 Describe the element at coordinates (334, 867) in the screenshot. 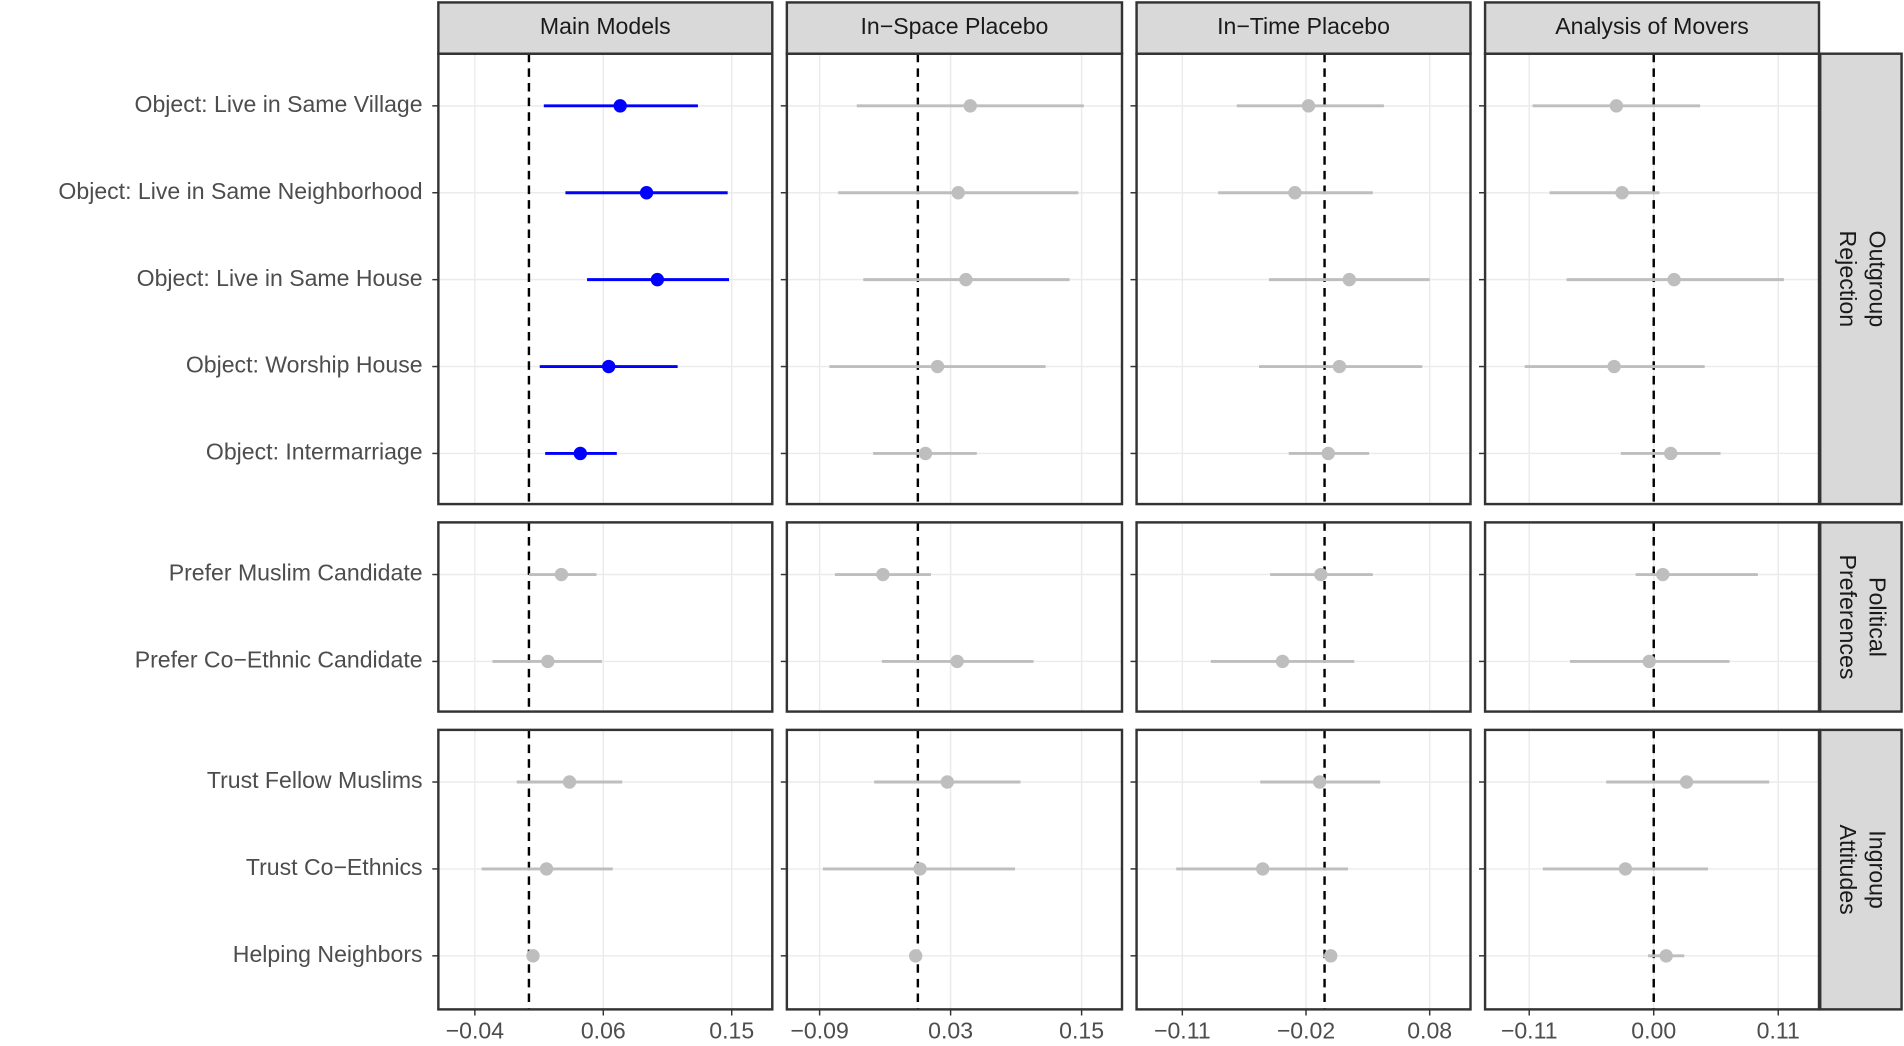

I see `y-tick-label: Trust Co−Ethnics` at that location.